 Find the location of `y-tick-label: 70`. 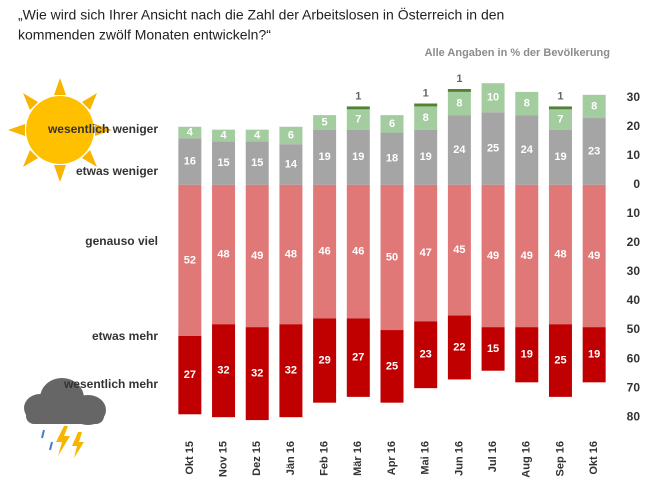

y-tick-label: 70 is located at coordinates (634, 387).